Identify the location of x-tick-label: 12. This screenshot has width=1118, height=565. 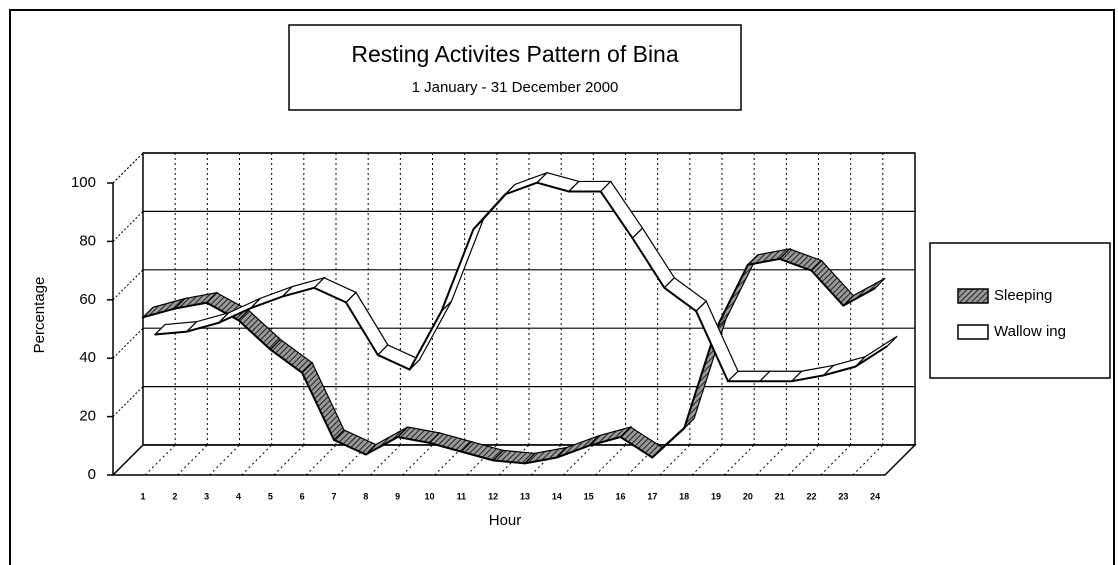
(493, 496).